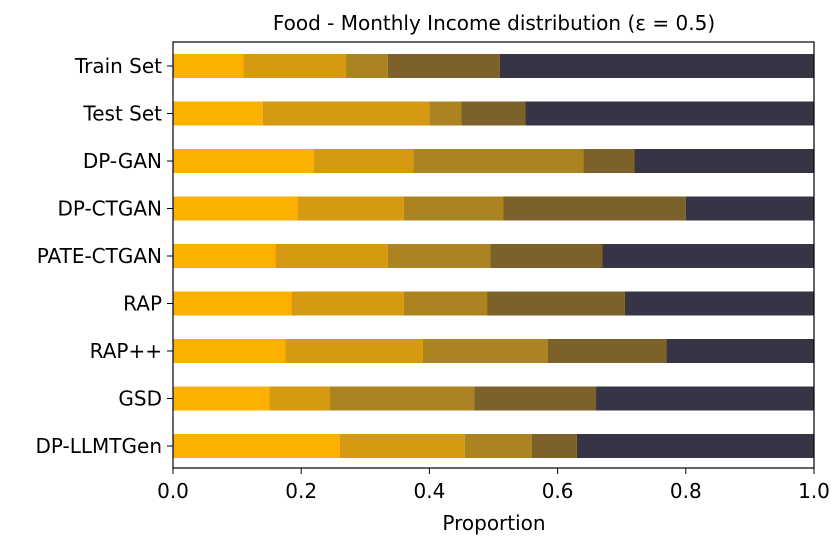 Image resolution: width=831 pixels, height=549 pixels. Describe the element at coordinates (686, 491) in the screenshot. I see `x-tick-label: 0.8` at that location.